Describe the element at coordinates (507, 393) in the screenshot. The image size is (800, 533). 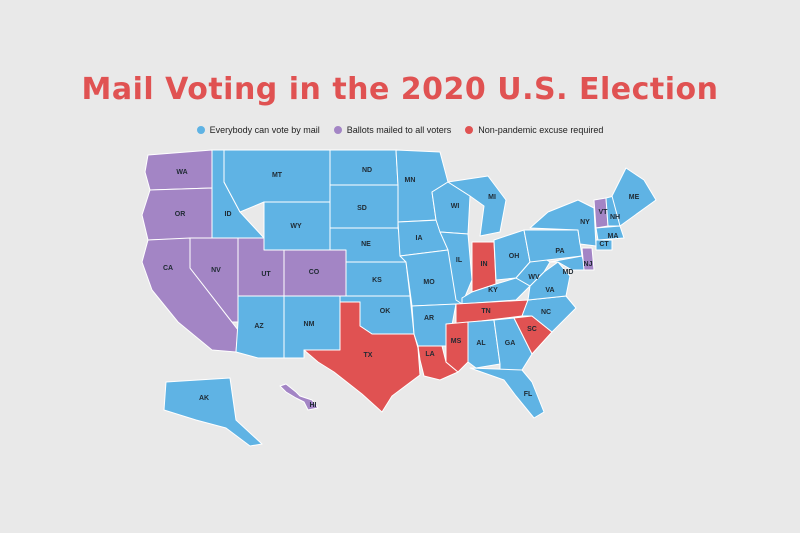
I see `state-fl` at that location.